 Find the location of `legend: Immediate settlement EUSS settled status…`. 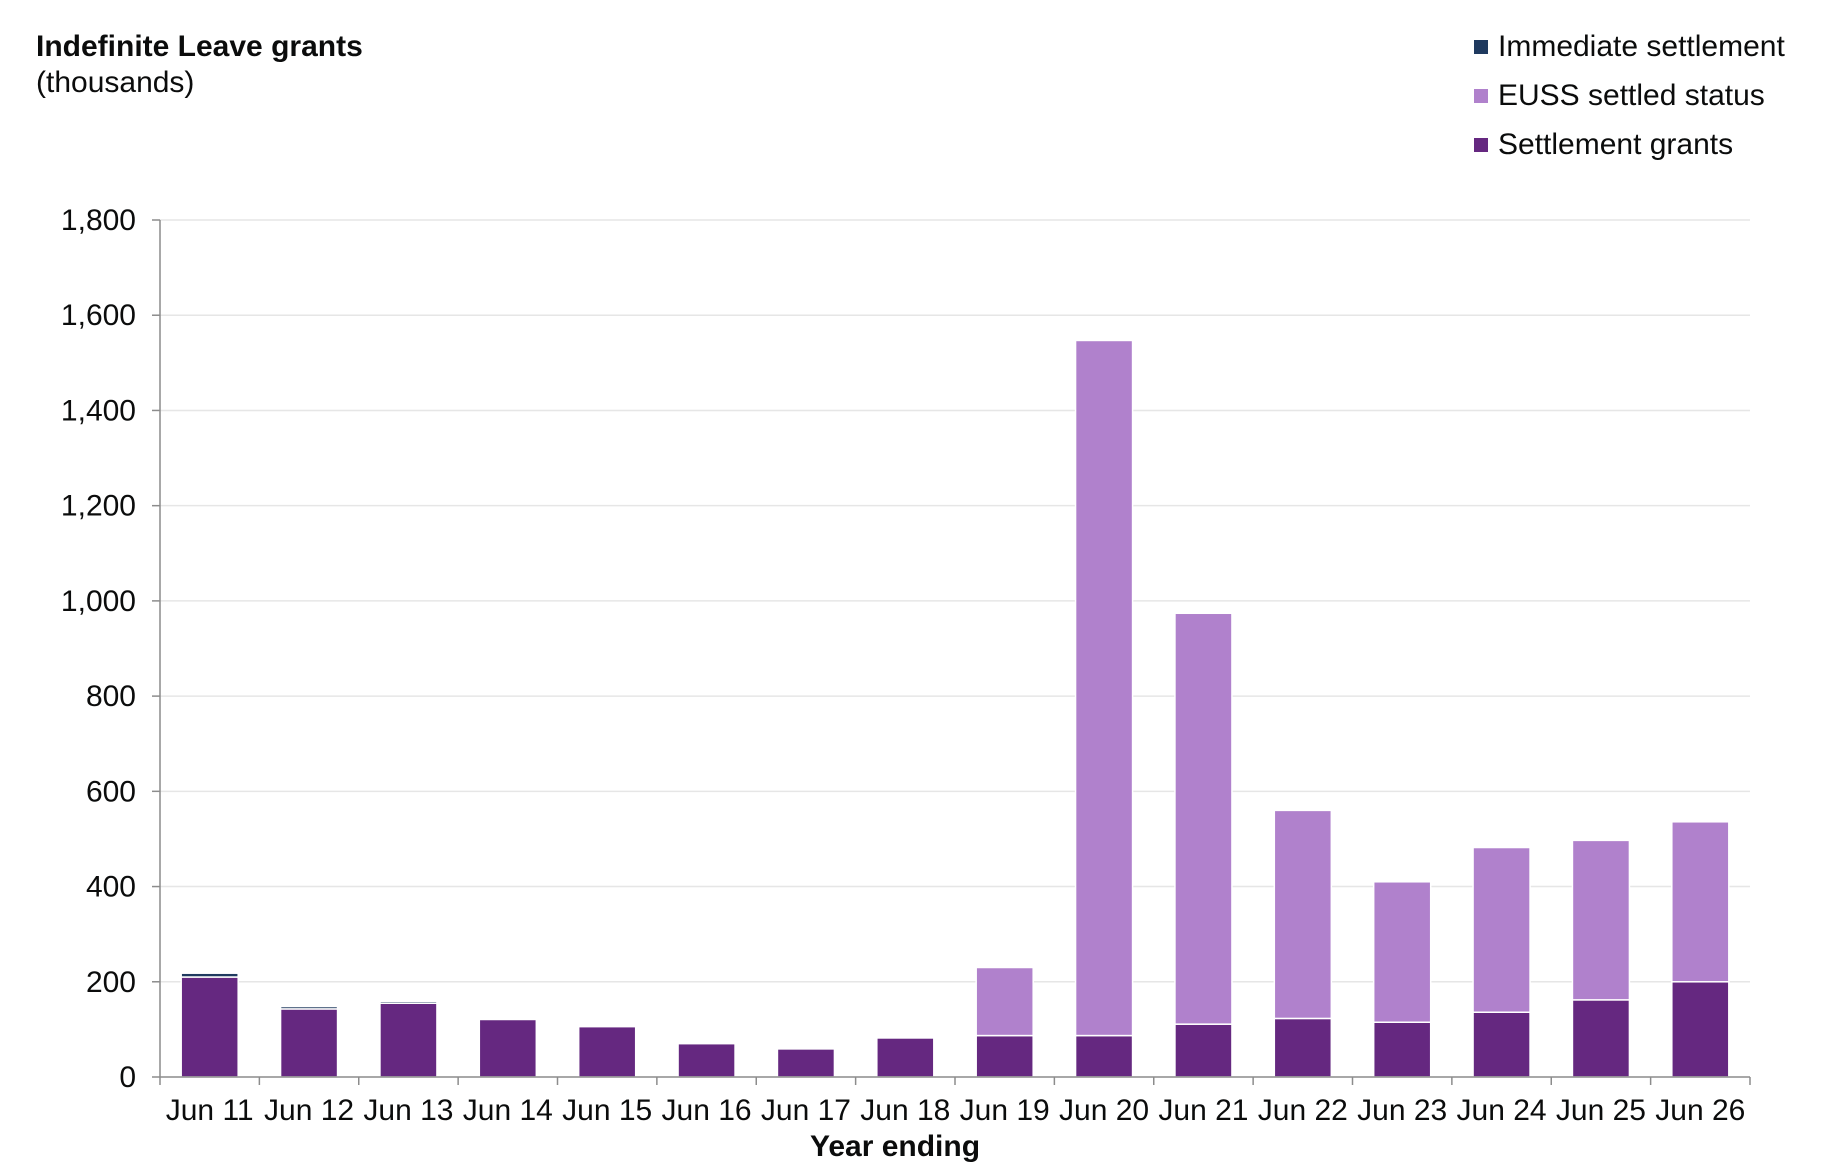

legend: Immediate settlement EUSS settled status… is located at coordinates (1629, 95).